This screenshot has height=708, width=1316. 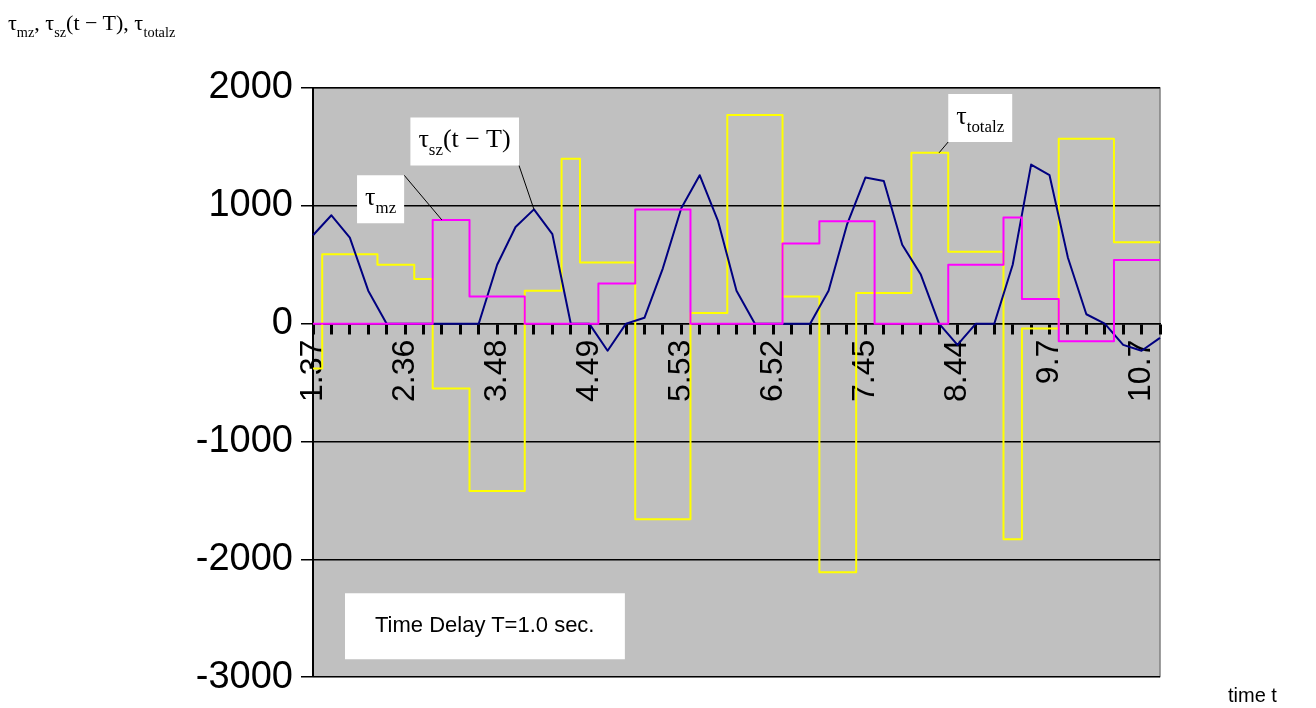 I want to click on x-tick-label: 6.52, so click(x=771, y=370).